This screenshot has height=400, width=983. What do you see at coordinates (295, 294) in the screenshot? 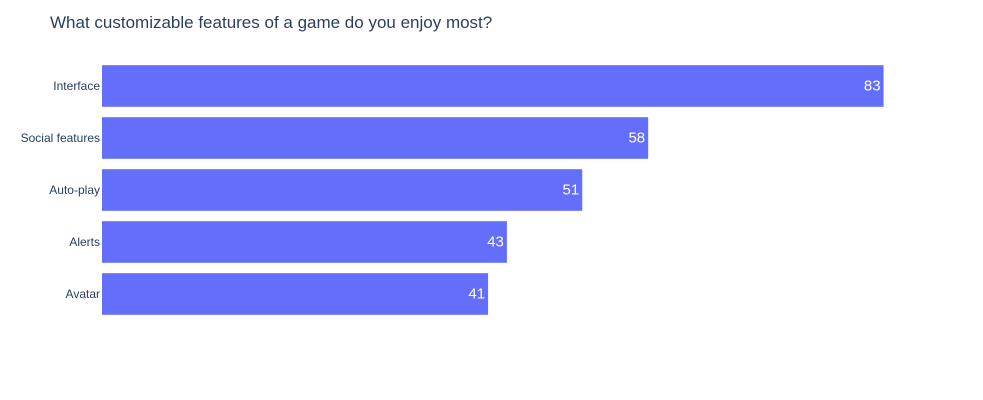
I see `bar-avatar` at bounding box center [295, 294].